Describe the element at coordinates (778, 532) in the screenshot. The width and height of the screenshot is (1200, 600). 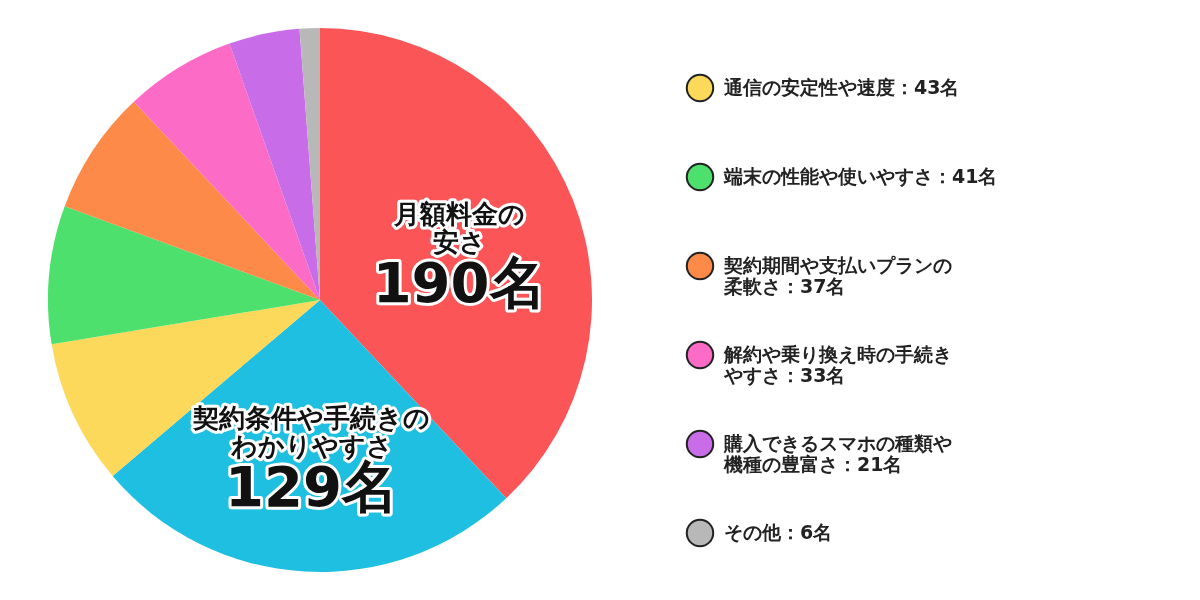
I see `legend-label: その他：6名` at that location.